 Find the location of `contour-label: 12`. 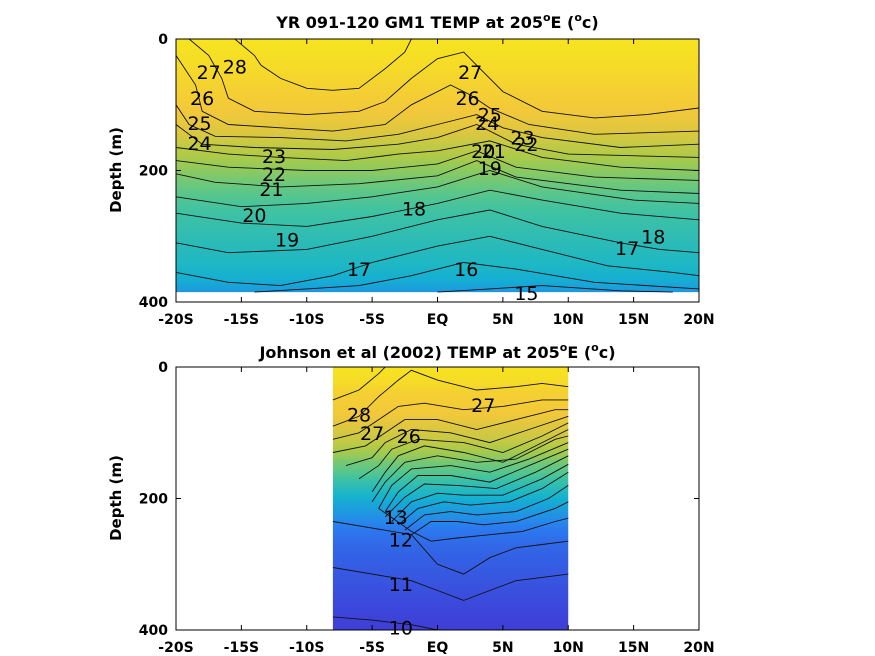

contour-label: 12 is located at coordinates (401, 540).